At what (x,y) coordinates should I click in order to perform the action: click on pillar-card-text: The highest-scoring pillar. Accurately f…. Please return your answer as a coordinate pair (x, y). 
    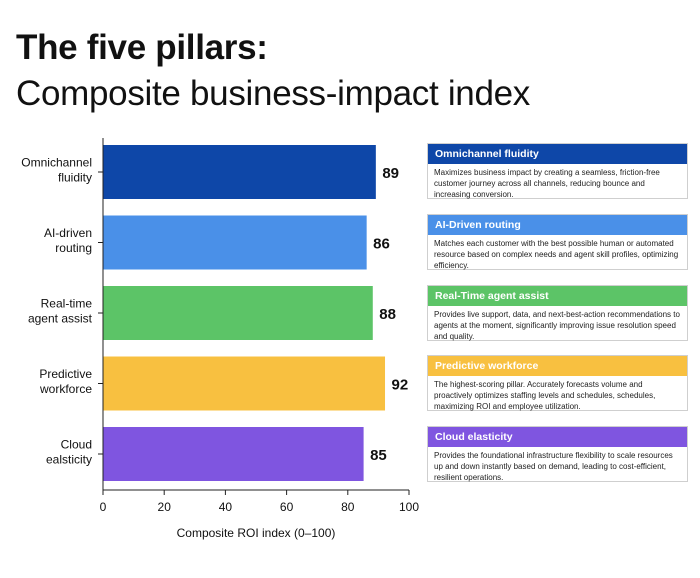
    Looking at the image, I should click on (545, 395).